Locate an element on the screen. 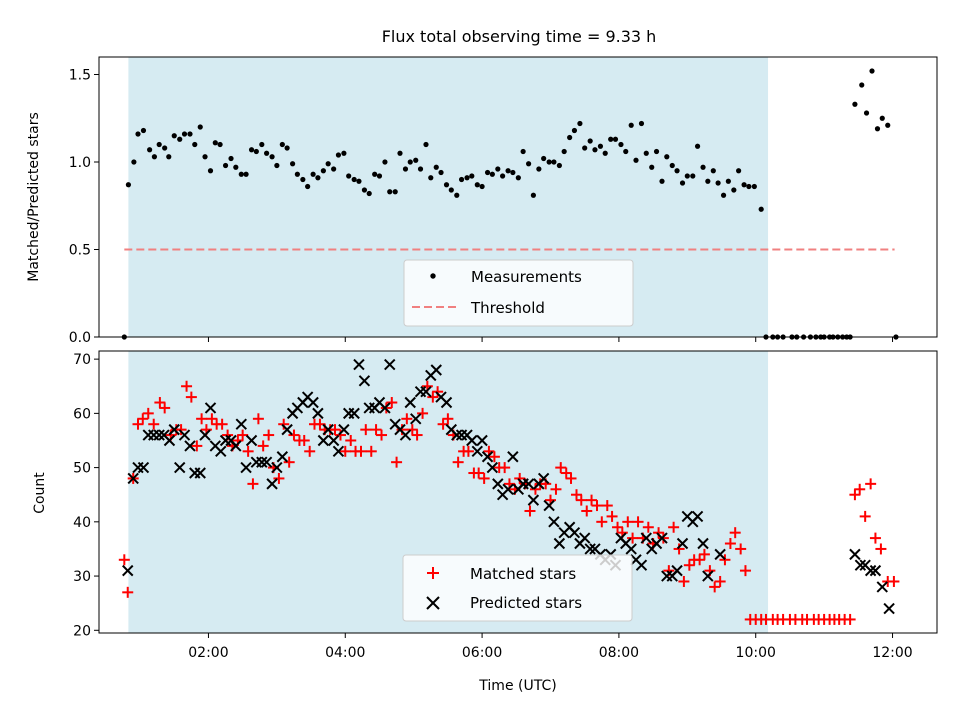  legend-threshold-label: Threshold is located at coordinates (507, 308).